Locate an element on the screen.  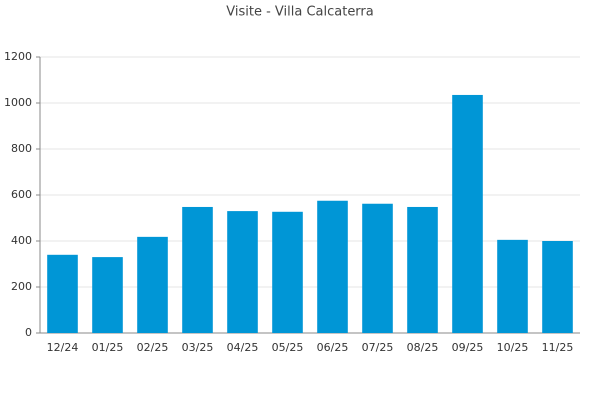
x-tick-label: 01/25 is located at coordinates (108, 347).